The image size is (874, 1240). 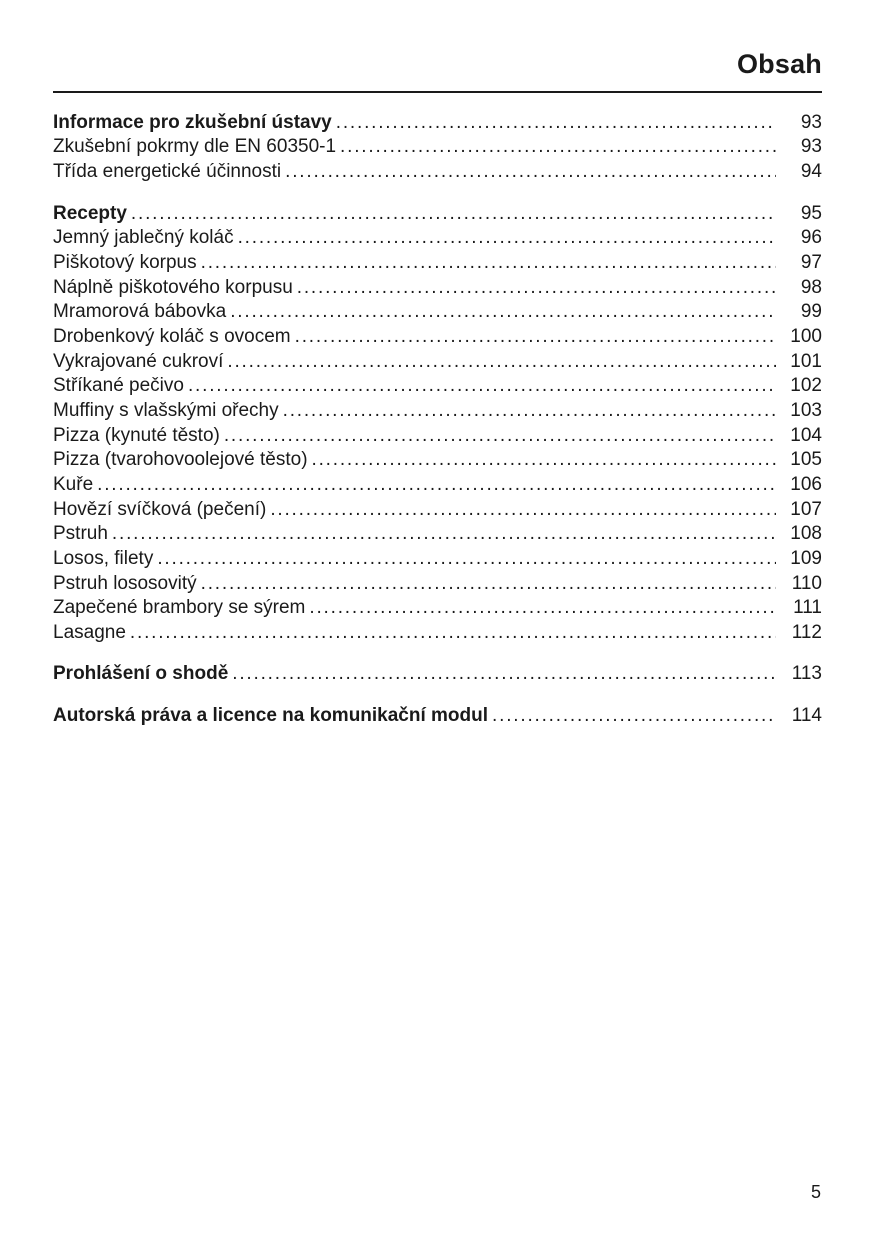 I want to click on toc-entry-label: Hovězí svíčková (pečení), so click(x=160, y=509).